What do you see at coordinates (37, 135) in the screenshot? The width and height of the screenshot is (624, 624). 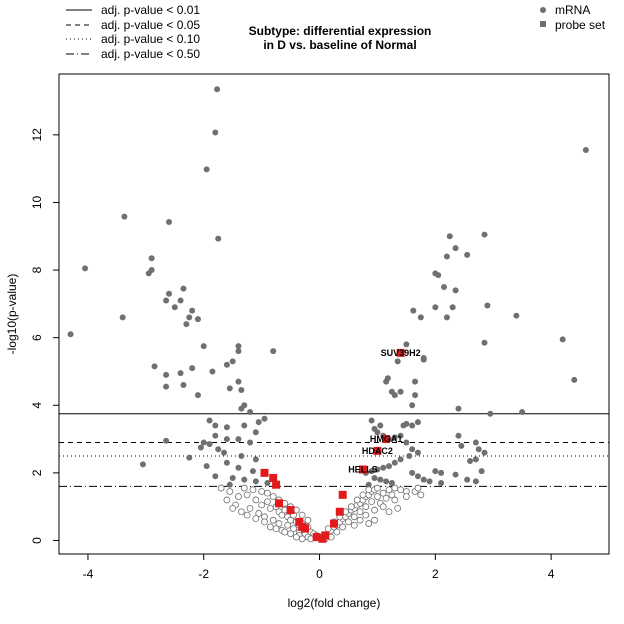 I see `y-tick-label: 12` at bounding box center [37, 135].